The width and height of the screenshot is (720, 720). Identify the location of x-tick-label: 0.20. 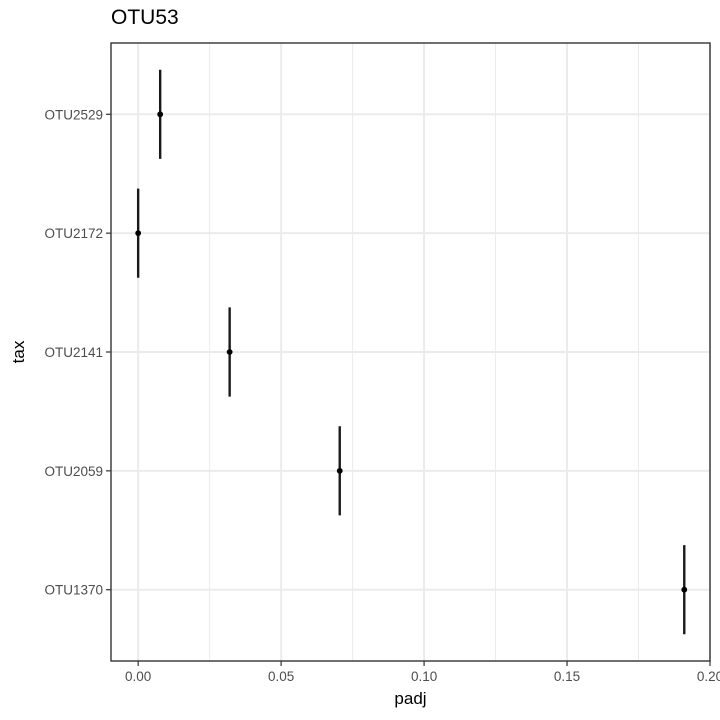
(708, 676).